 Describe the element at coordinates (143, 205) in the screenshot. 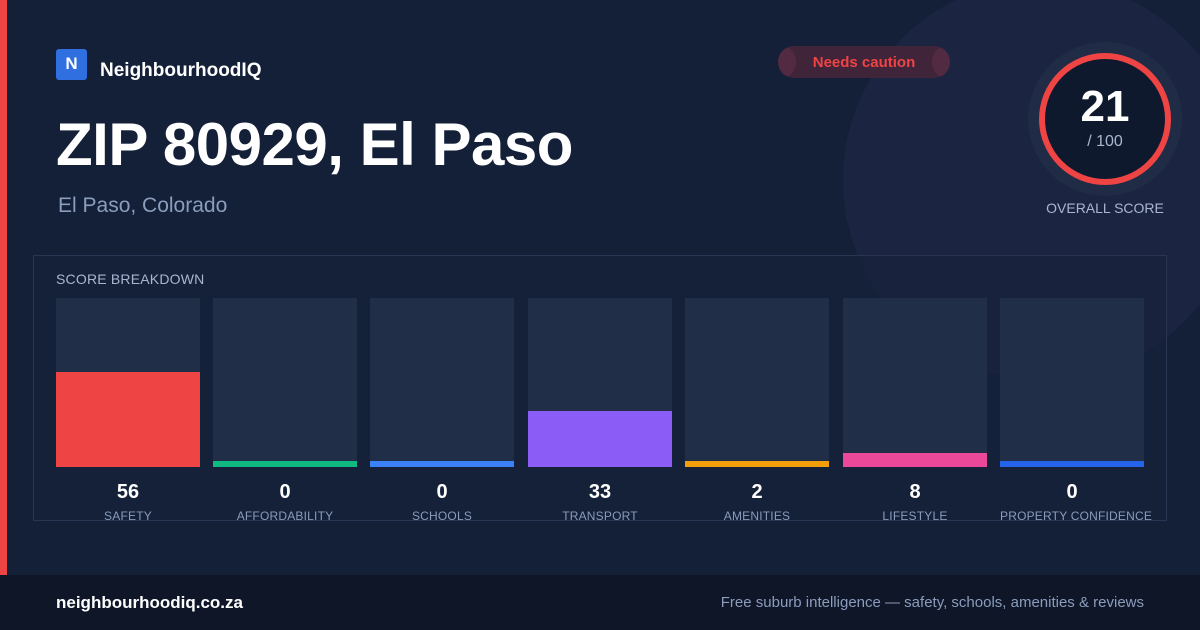

I see `page-subtitle: El Paso, Colorado` at that location.